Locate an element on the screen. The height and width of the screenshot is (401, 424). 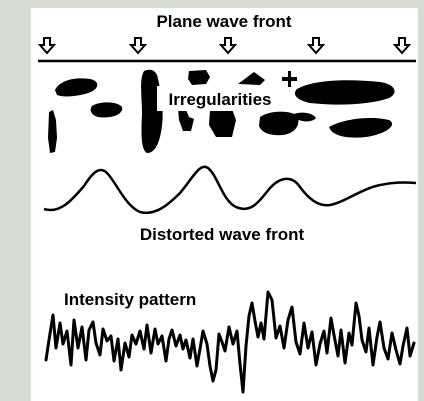
irregularities-label: Irregularities is located at coordinates (220, 99).